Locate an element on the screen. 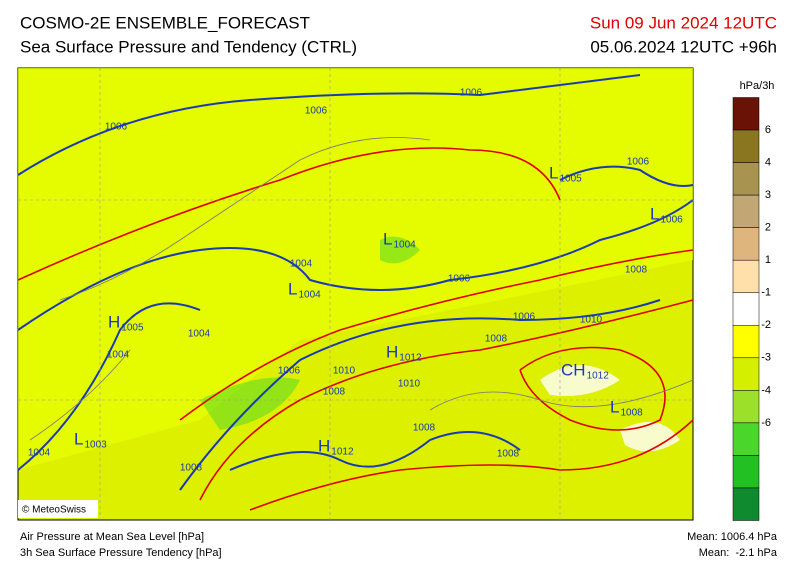 Image resolution: width=800 pixels, height=581 pixels. colorbar: hPa/3h 6 4 3 2 1 -1 -2 -3 -4 -6 is located at coordinates (753, 300).